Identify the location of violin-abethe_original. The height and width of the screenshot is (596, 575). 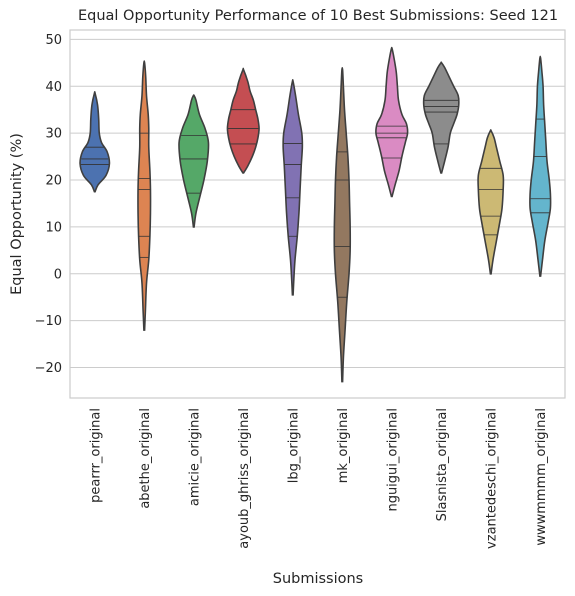
(144, 195).